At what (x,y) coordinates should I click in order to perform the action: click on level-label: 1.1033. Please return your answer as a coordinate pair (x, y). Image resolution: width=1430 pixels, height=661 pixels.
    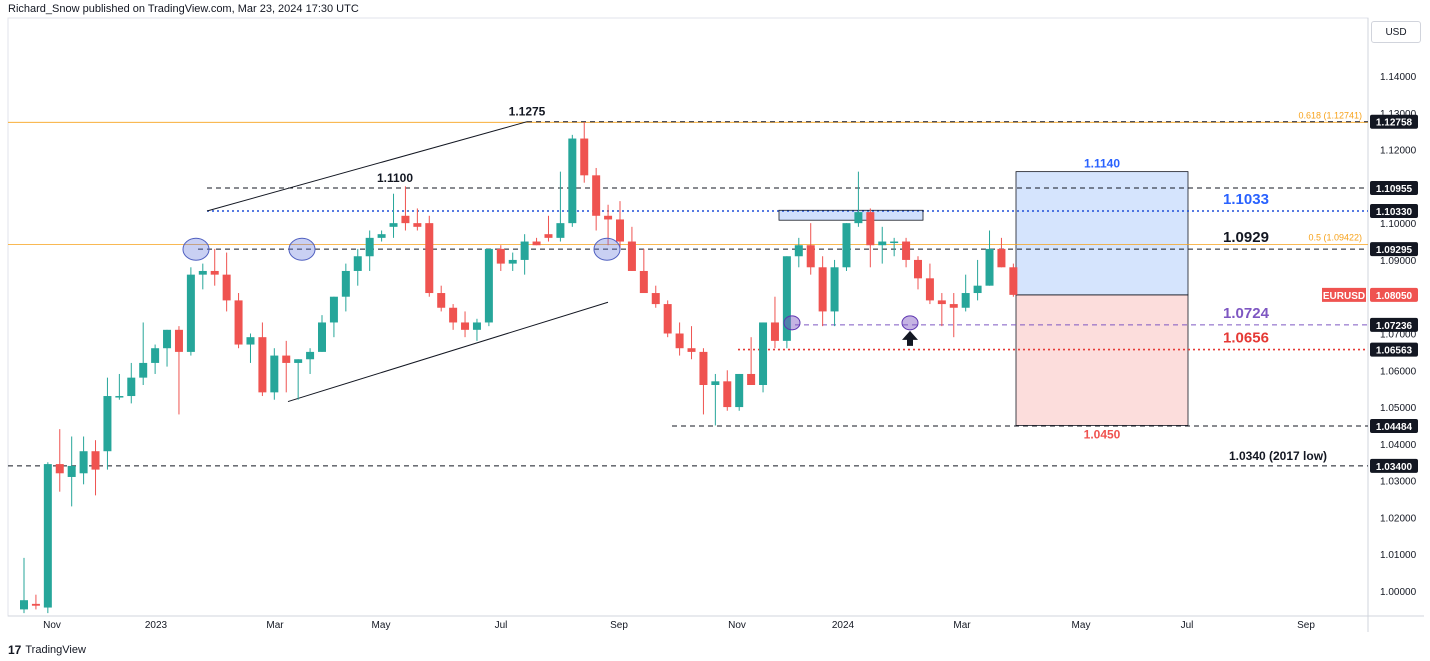
    Looking at the image, I should click on (1246, 199).